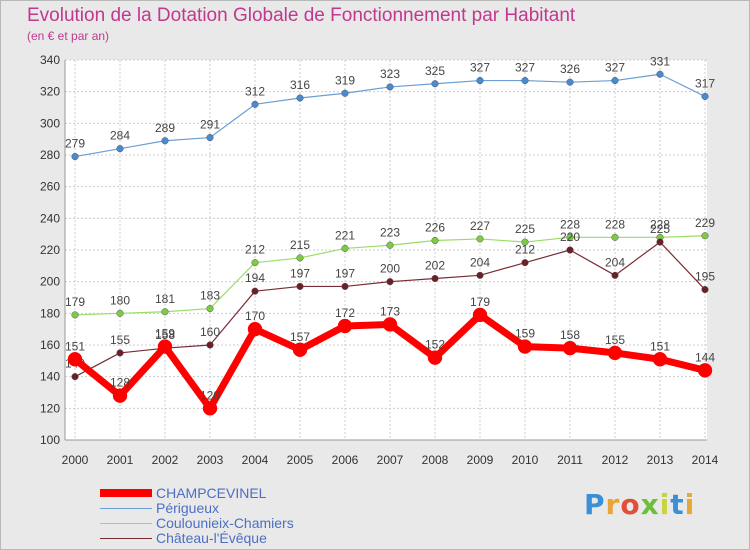 The width and height of the screenshot is (750, 550). What do you see at coordinates (225, 523) in the screenshot?
I see `legend-label: Coulounieix-Chamiers` at bounding box center [225, 523].